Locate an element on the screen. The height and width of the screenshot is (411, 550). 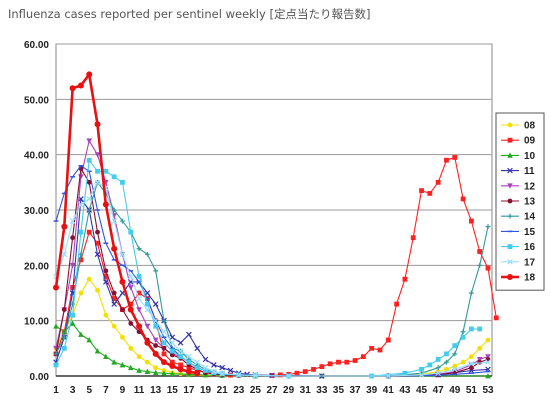
x-tick-label: 23 is located at coordinates (239, 390).